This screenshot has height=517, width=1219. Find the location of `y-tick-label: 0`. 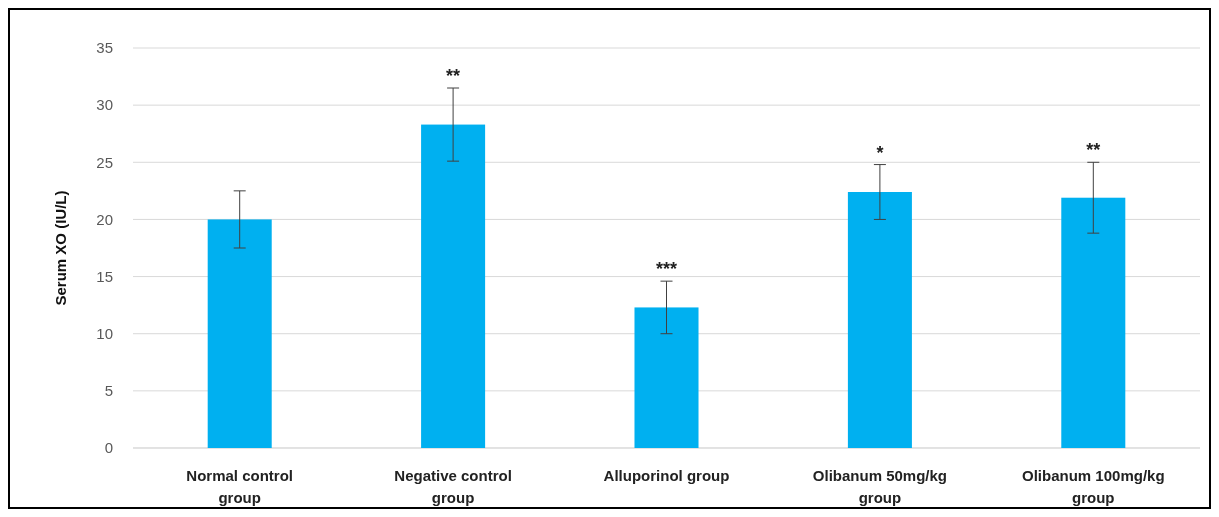

y-tick-label: 0 is located at coordinates (108, 448).